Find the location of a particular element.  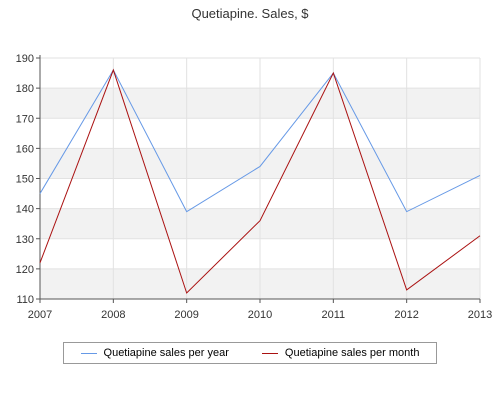

y-tick-labels: 110 120 130 140 150 160 170 180 190 is located at coordinates (25, 179).